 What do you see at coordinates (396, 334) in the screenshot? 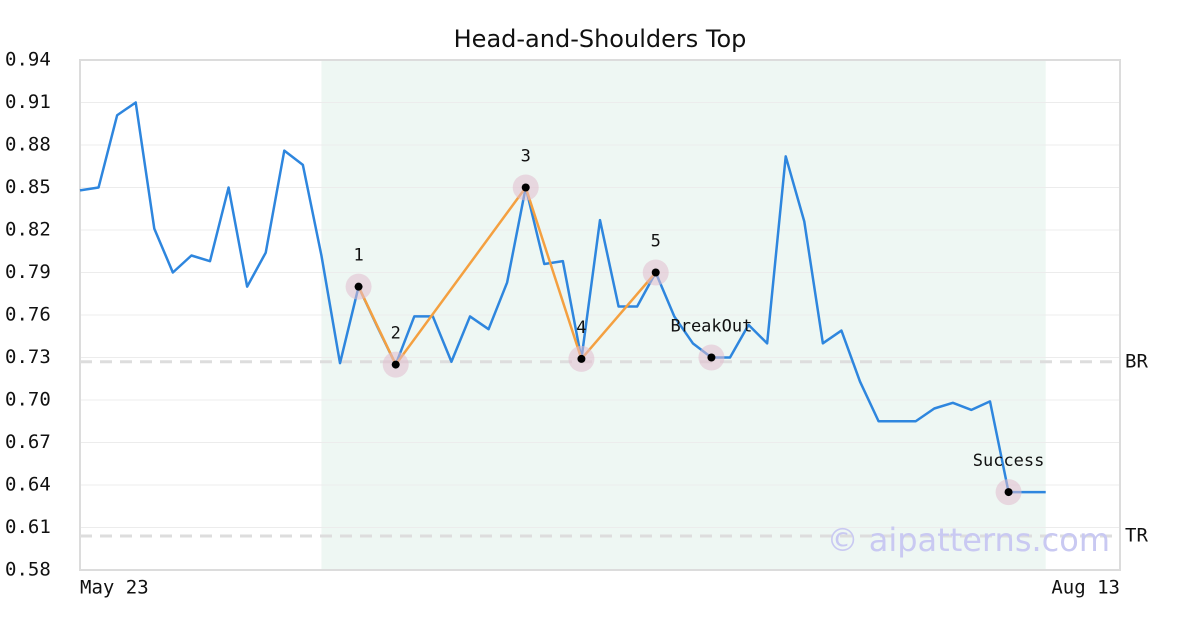
I see `point-label: 2` at bounding box center [396, 334].